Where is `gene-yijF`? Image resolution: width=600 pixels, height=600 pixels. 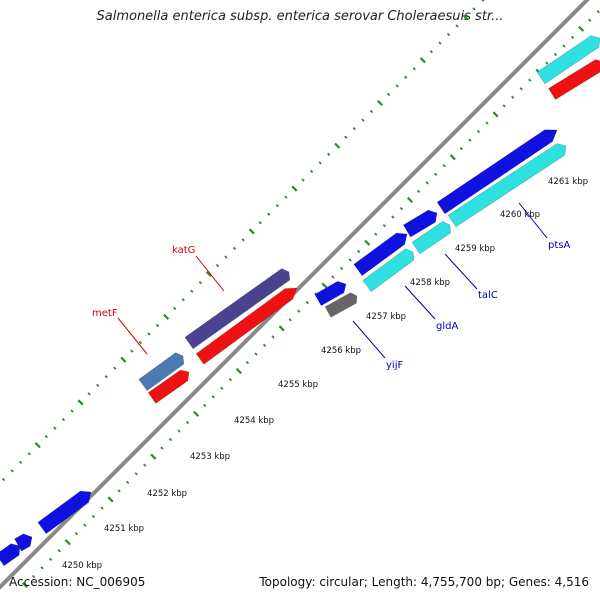 gene-yijF is located at coordinates (341, 305).